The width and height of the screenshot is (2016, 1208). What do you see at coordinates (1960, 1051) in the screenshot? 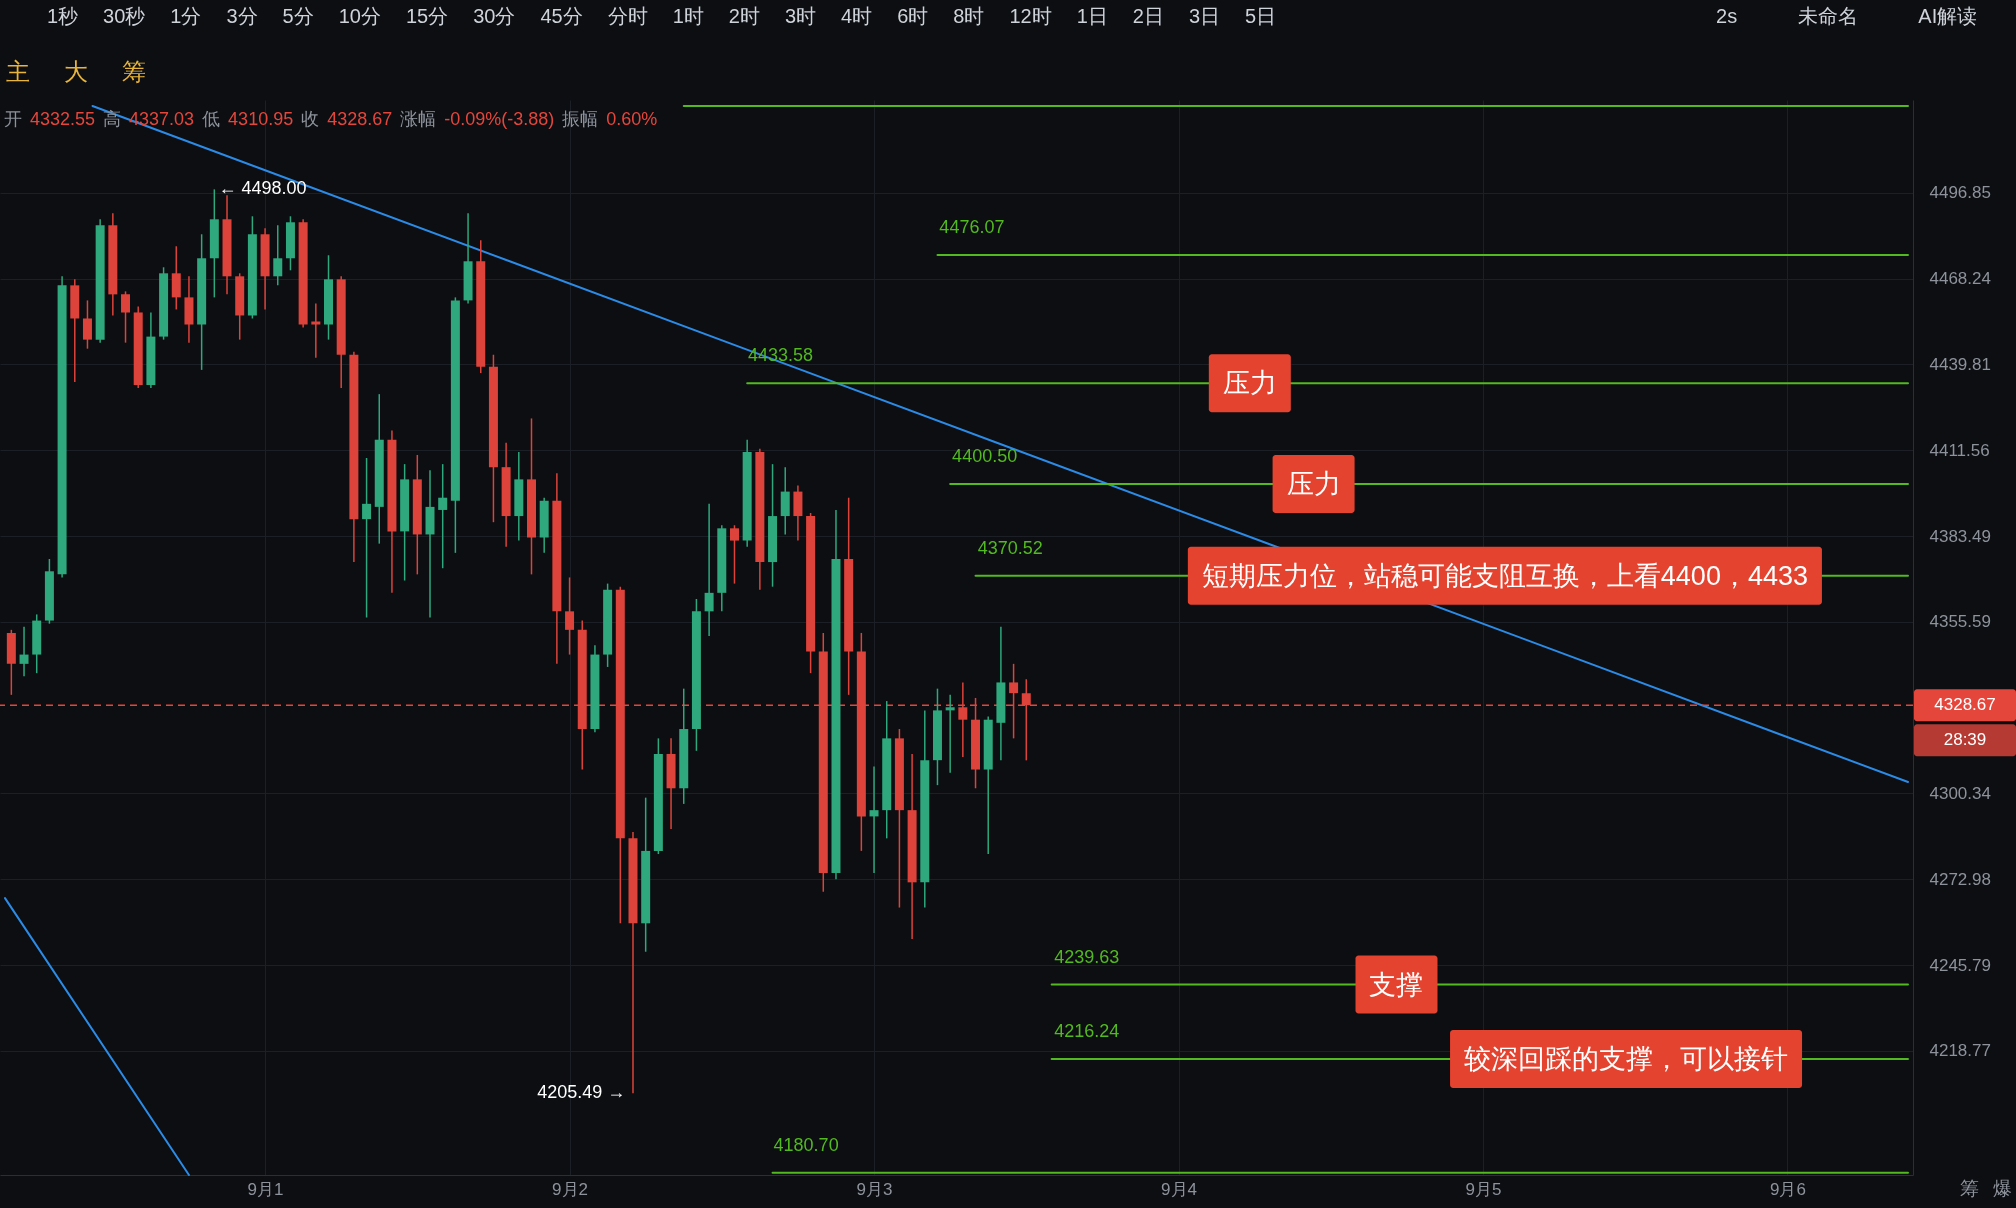
I see `y-tick-label: 4218.77` at bounding box center [1960, 1051].